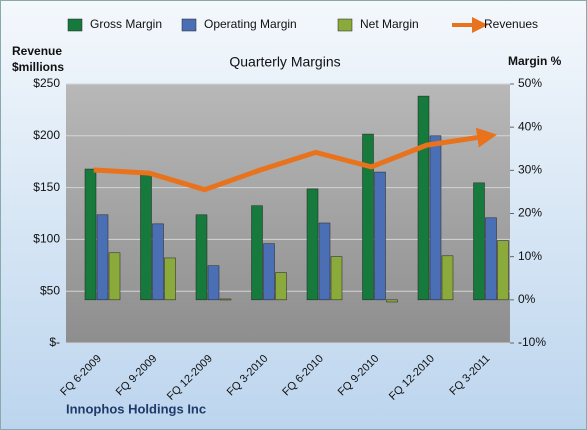  Describe the element at coordinates (535, 61) in the screenshot. I see `y2-axis-title: Margin %` at that location.